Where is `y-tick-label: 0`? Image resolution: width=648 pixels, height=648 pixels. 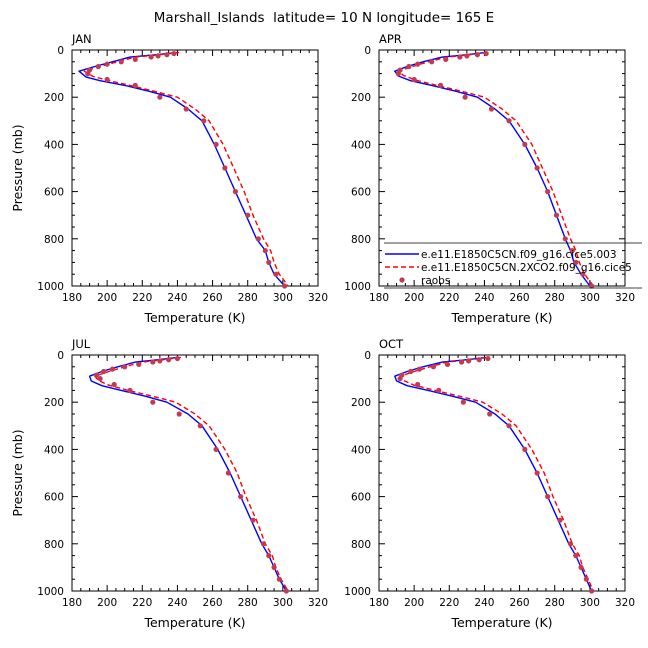 y-tick-label: 0 is located at coordinates (60, 356).